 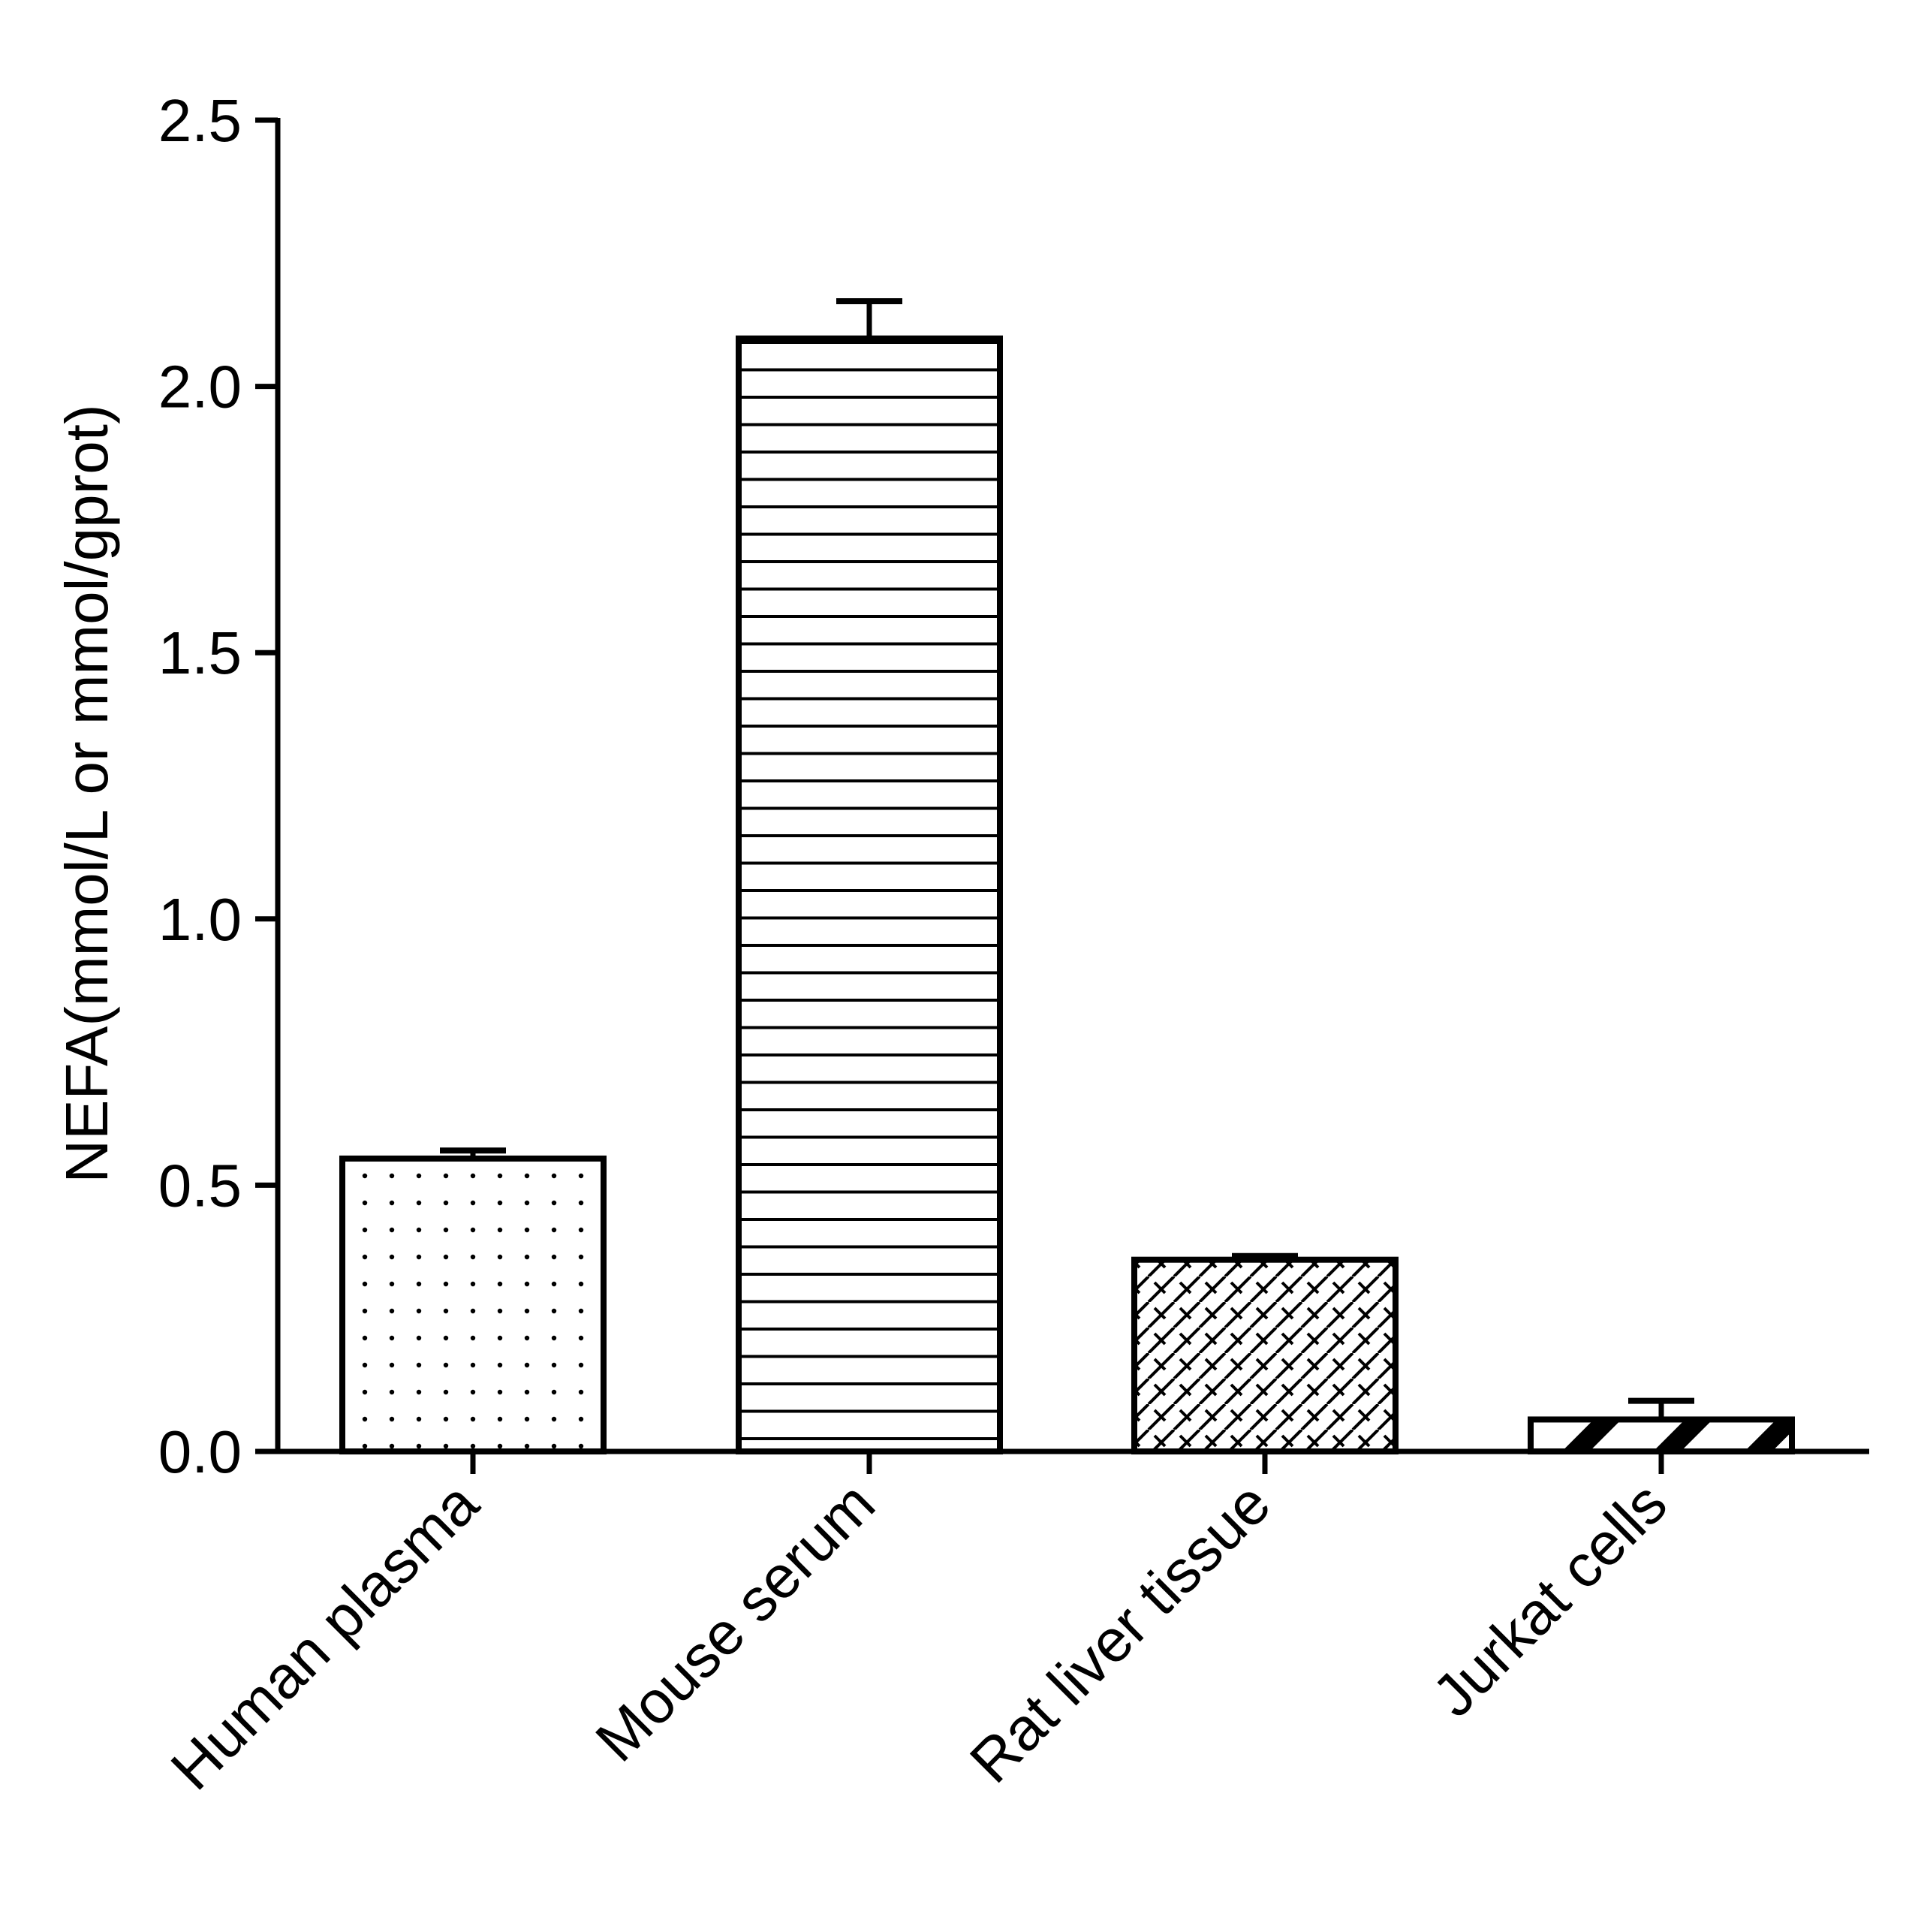 What do you see at coordinates (1120, 1632) in the screenshot?
I see `x-category-label: Rat liver tissue` at bounding box center [1120, 1632].